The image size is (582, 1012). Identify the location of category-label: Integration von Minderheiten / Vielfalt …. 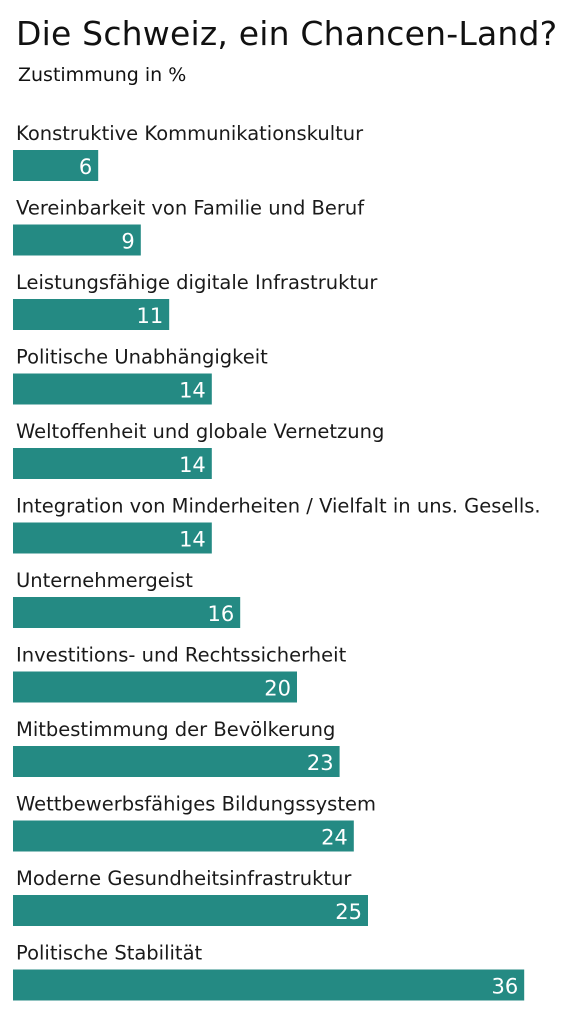
(278, 506).